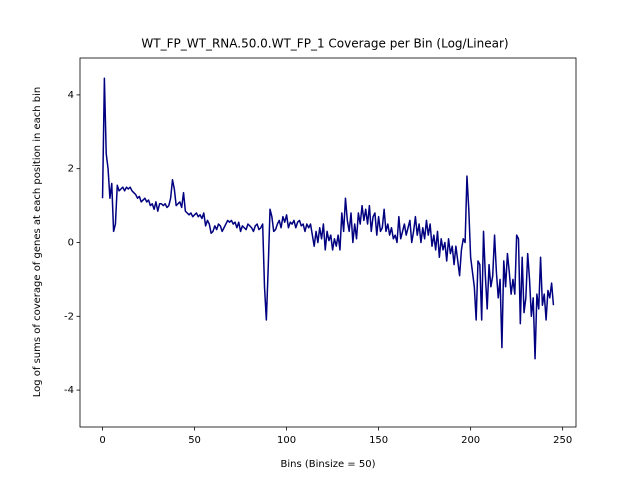 The image size is (640, 480). What do you see at coordinates (286, 440) in the screenshot?
I see `x-tick-label: 100` at bounding box center [286, 440].